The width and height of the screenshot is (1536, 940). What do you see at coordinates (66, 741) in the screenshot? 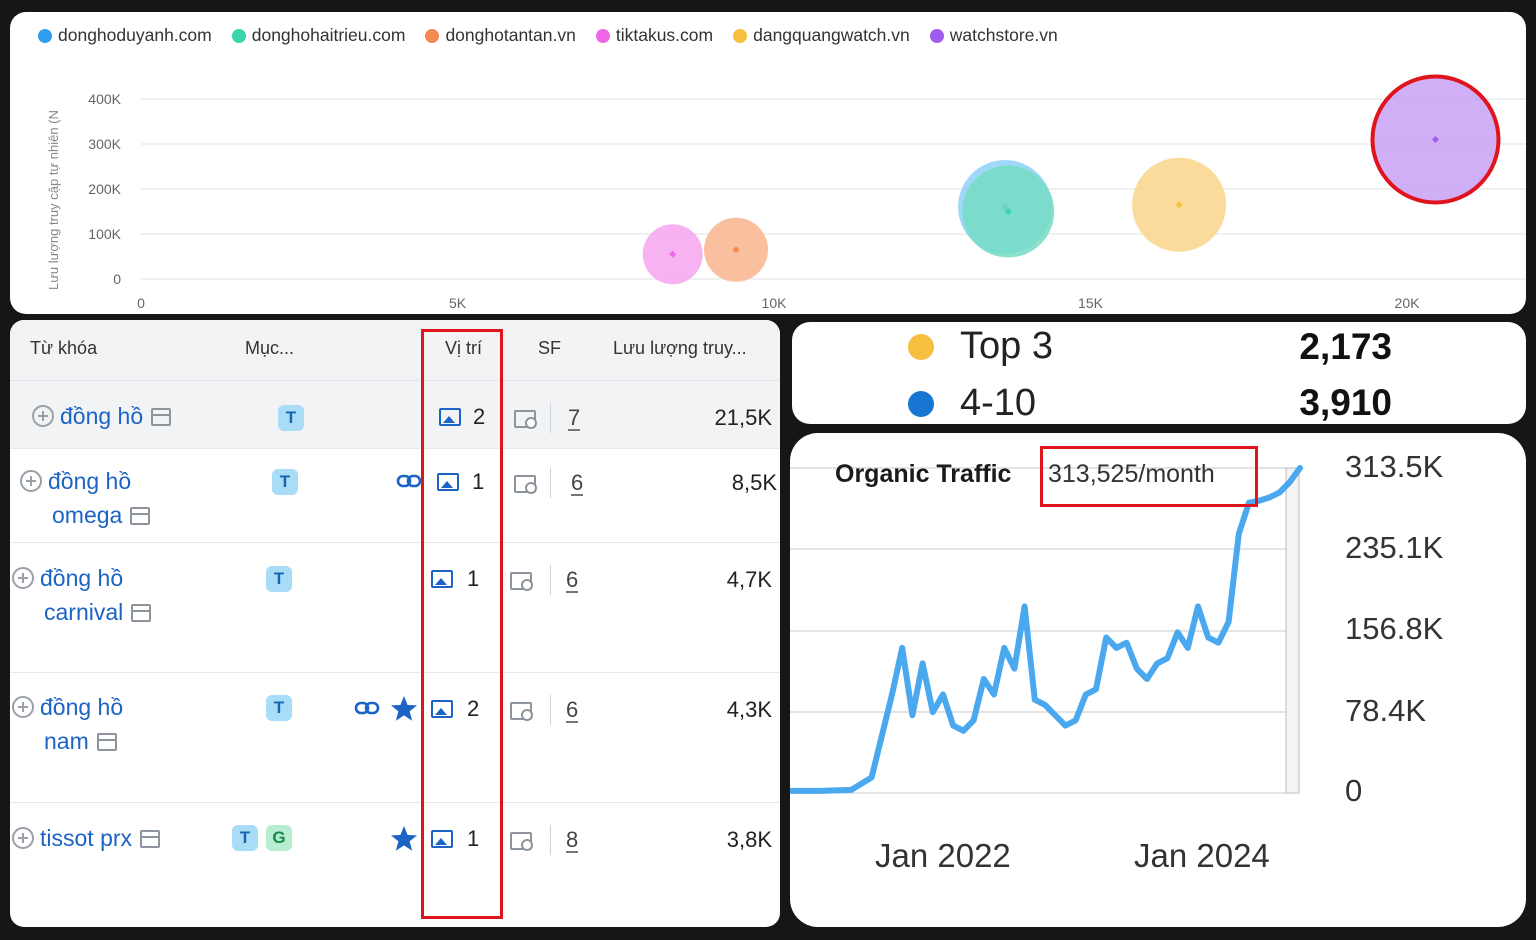
I see `keyword-link-line2: nam` at bounding box center [66, 741].